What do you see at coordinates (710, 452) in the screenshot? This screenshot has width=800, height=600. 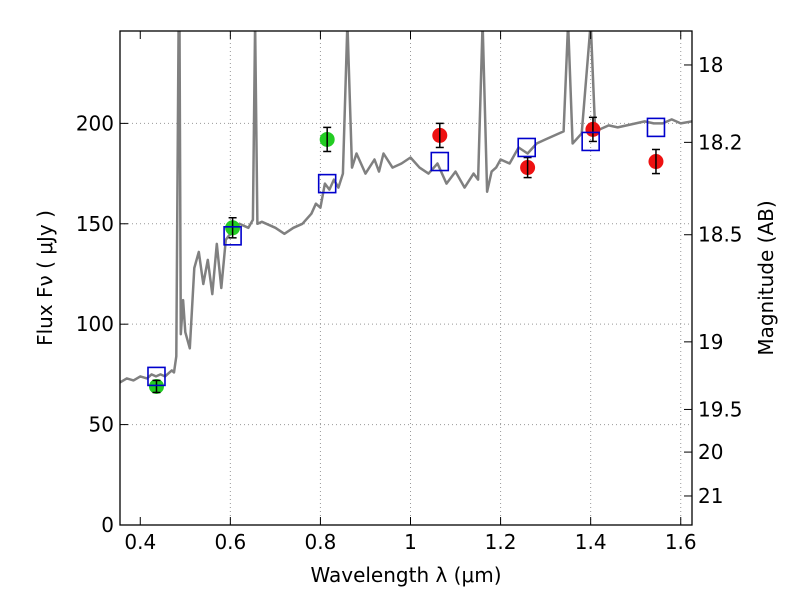 I see `mag-tick-label: 20` at bounding box center [710, 452].